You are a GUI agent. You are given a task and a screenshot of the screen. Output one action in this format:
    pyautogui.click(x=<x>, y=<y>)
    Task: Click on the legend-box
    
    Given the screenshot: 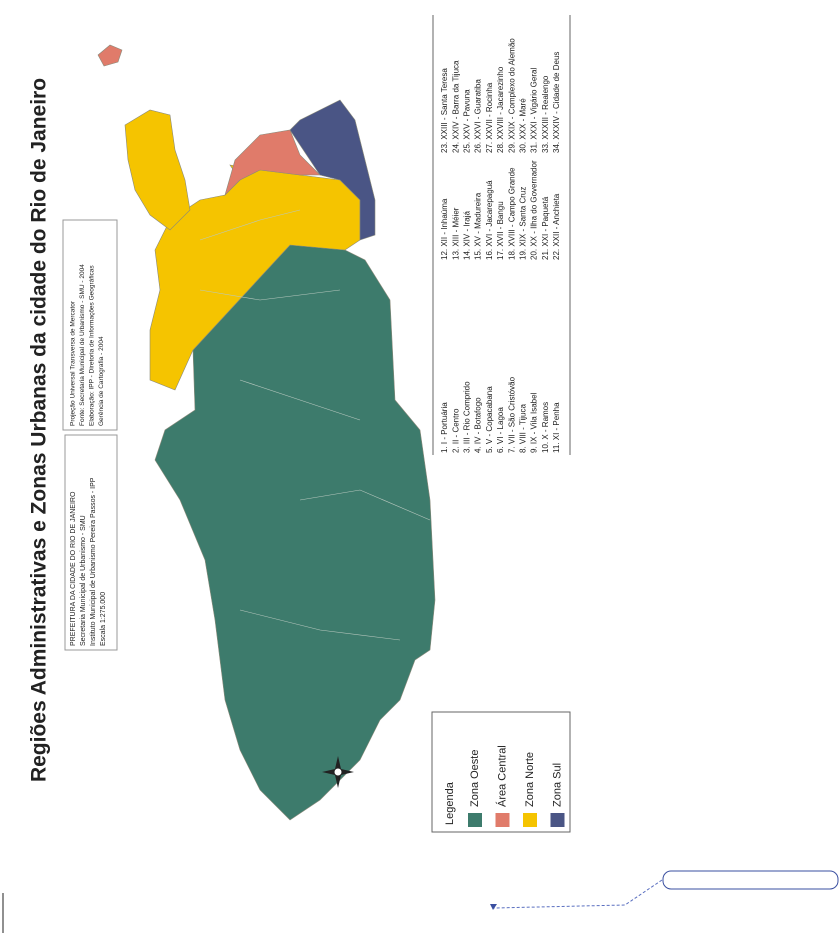 What is the action you would take?
    pyautogui.click(x=501, y=772)
    